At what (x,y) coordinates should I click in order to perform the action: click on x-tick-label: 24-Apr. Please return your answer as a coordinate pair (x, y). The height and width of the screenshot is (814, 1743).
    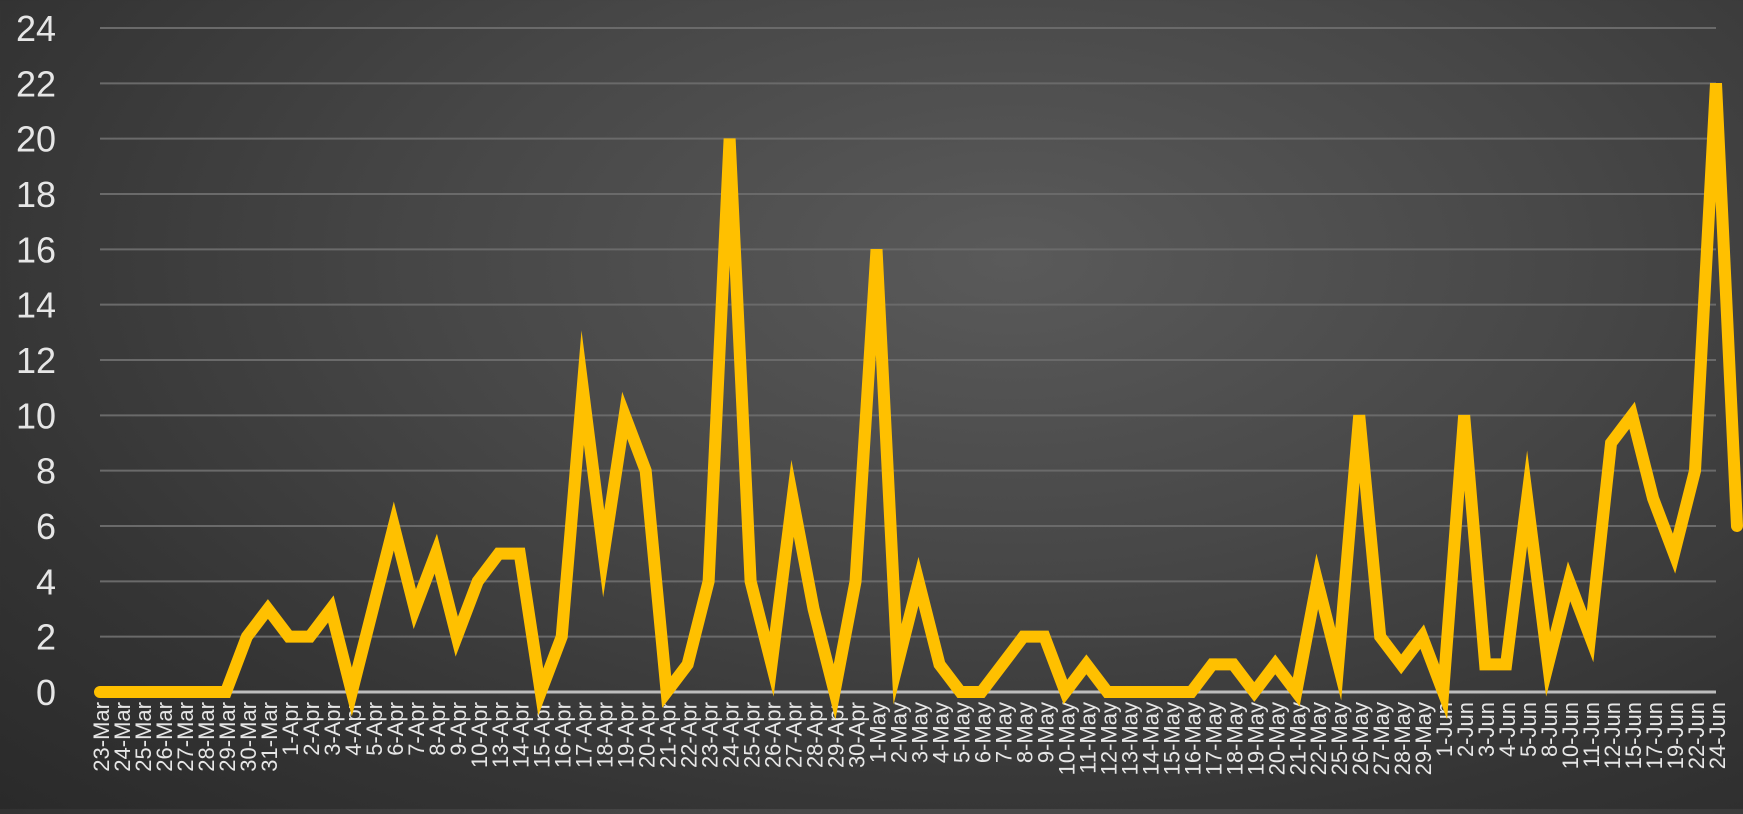
    Looking at the image, I should click on (731, 735).